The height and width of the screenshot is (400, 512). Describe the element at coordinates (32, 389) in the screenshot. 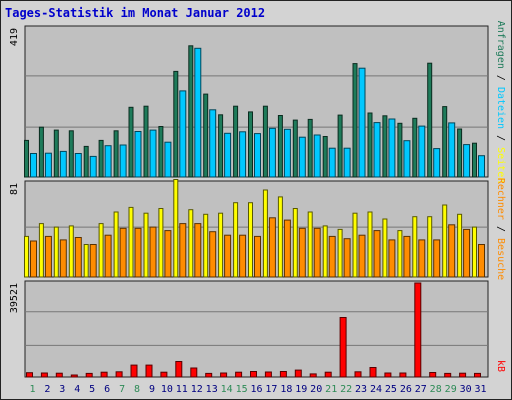

I see `x-tick-day-1: 1` at that location.